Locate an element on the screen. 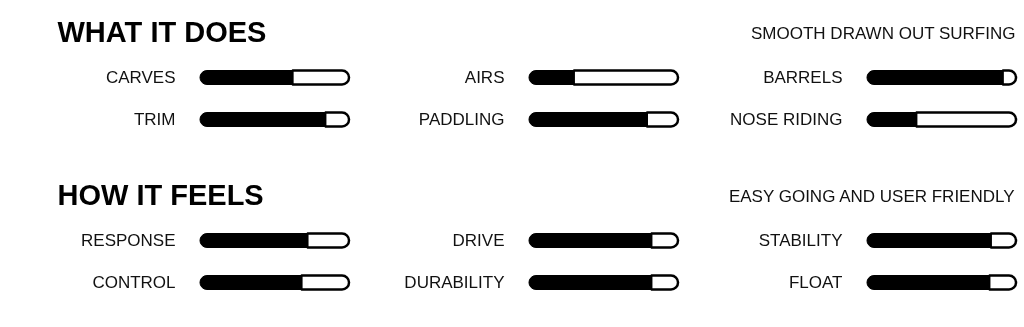  chart-subtitle: SMOOTH DRAWN OUT SURFING is located at coordinates (883, 33).